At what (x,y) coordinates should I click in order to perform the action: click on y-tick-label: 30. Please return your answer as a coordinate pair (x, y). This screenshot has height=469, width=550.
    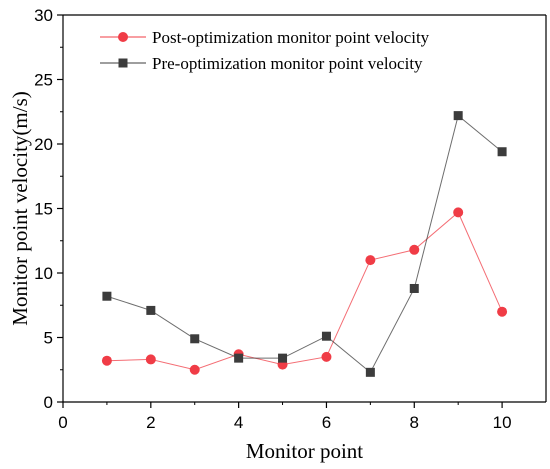
    Looking at the image, I should click on (43, 15).